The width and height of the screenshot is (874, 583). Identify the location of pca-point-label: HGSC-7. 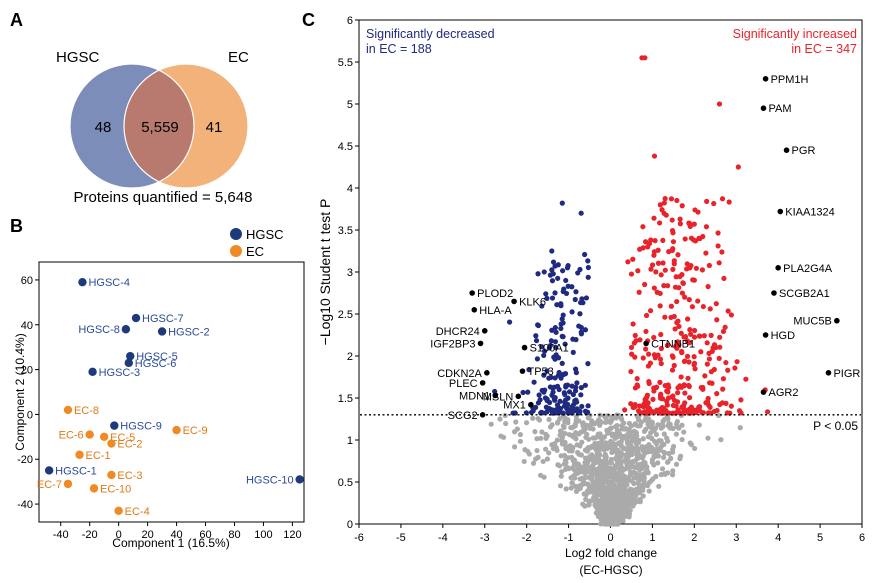
(163, 319).